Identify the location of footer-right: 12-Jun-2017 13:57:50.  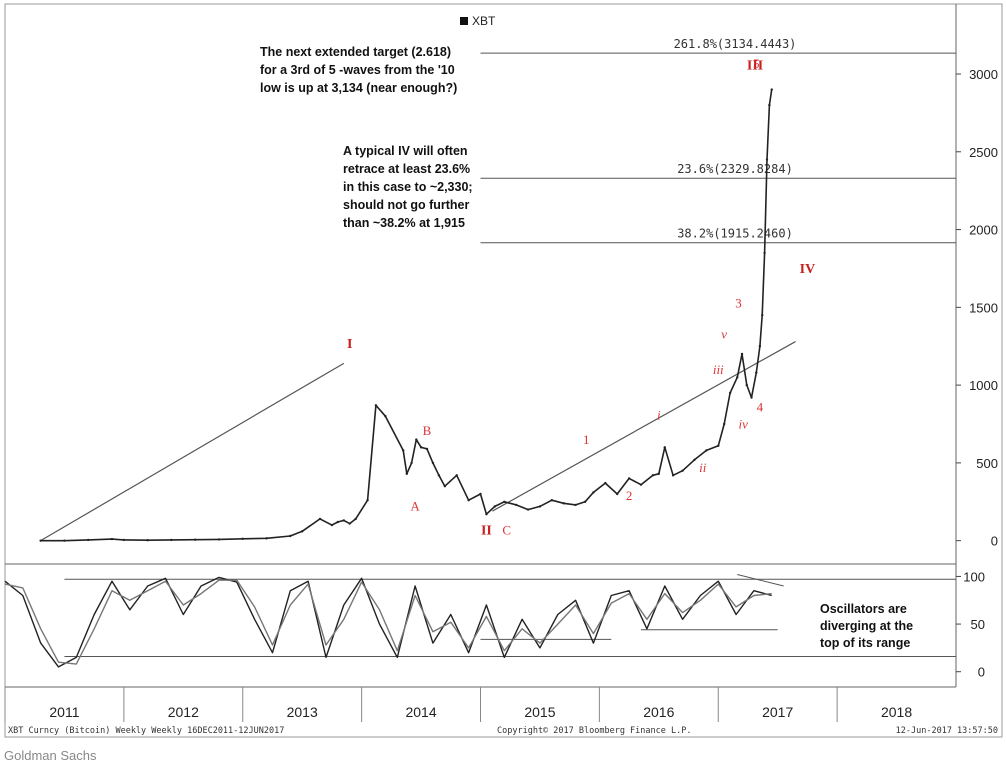
(947, 731).